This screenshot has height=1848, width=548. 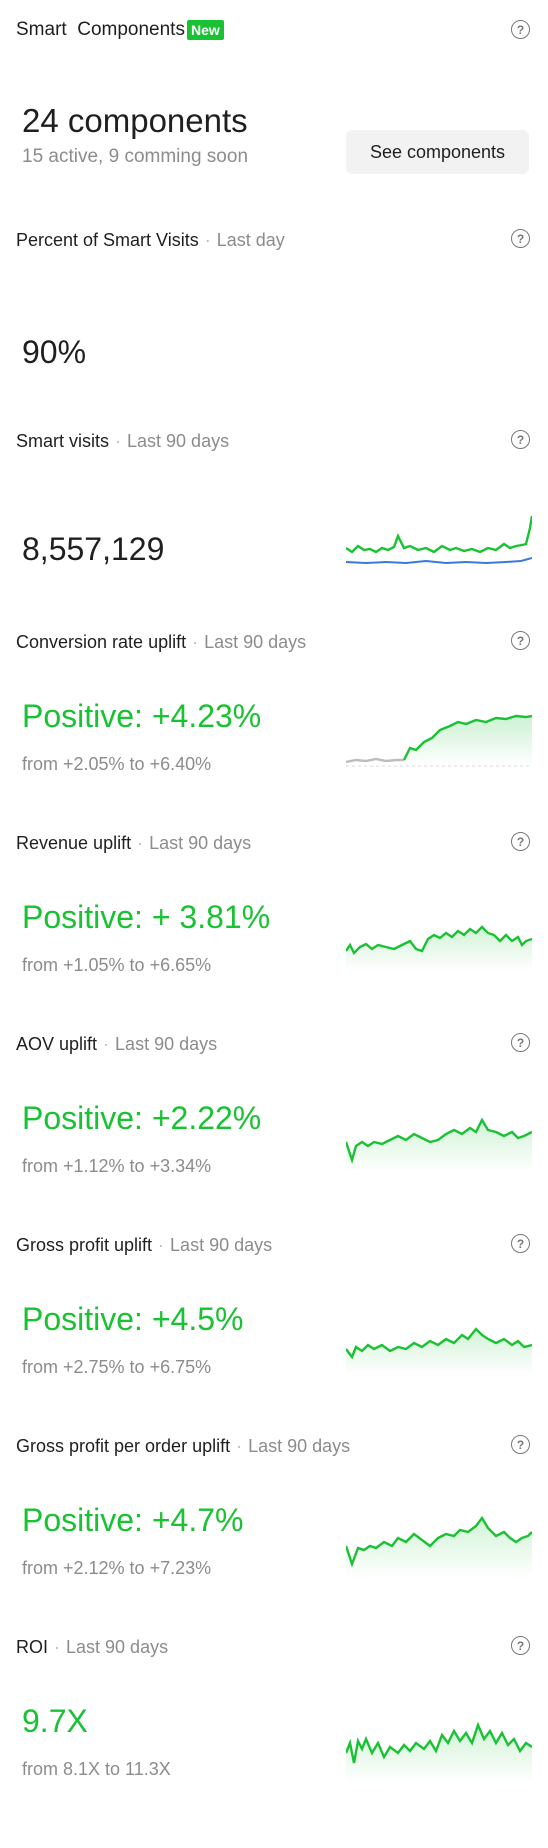 What do you see at coordinates (117, 1166) in the screenshot?
I see `metric-range: from +1.12% to +3.34%` at bounding box center [117, 1166].